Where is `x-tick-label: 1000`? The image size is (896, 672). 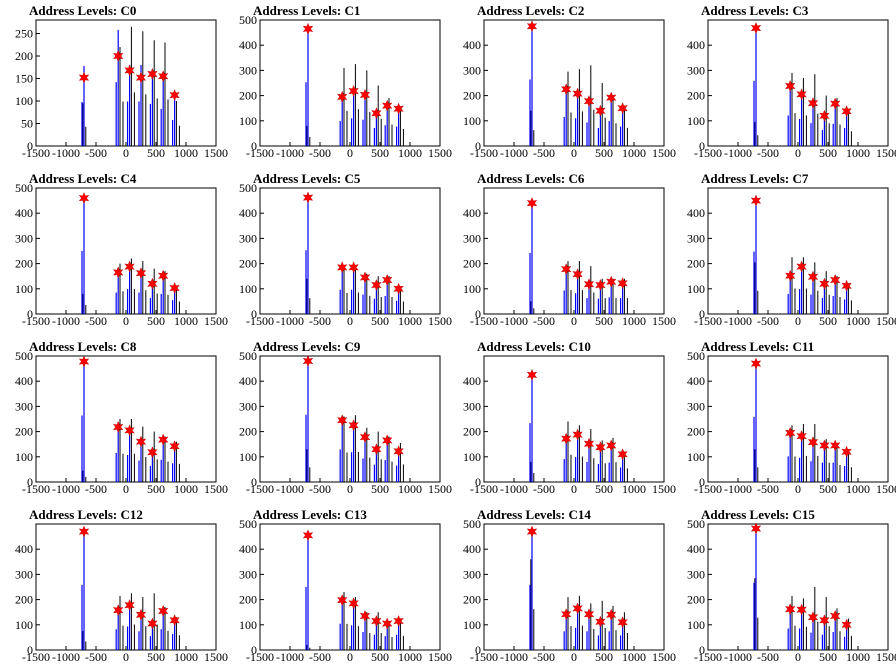 x-tick-label: 1000 is located at coordinates (858, 657).